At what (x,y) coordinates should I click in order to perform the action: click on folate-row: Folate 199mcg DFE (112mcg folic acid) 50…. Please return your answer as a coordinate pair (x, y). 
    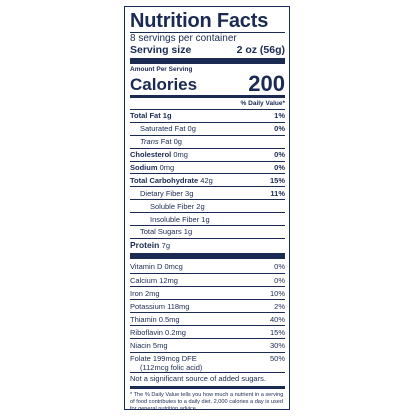
    Looking at the image, I should click on (207, 361).